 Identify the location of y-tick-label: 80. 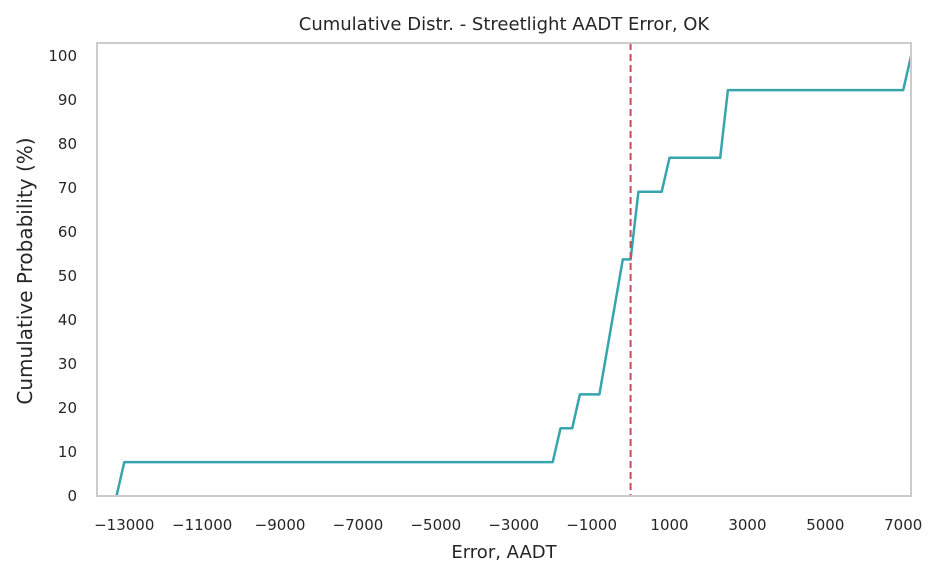
(67, 144).